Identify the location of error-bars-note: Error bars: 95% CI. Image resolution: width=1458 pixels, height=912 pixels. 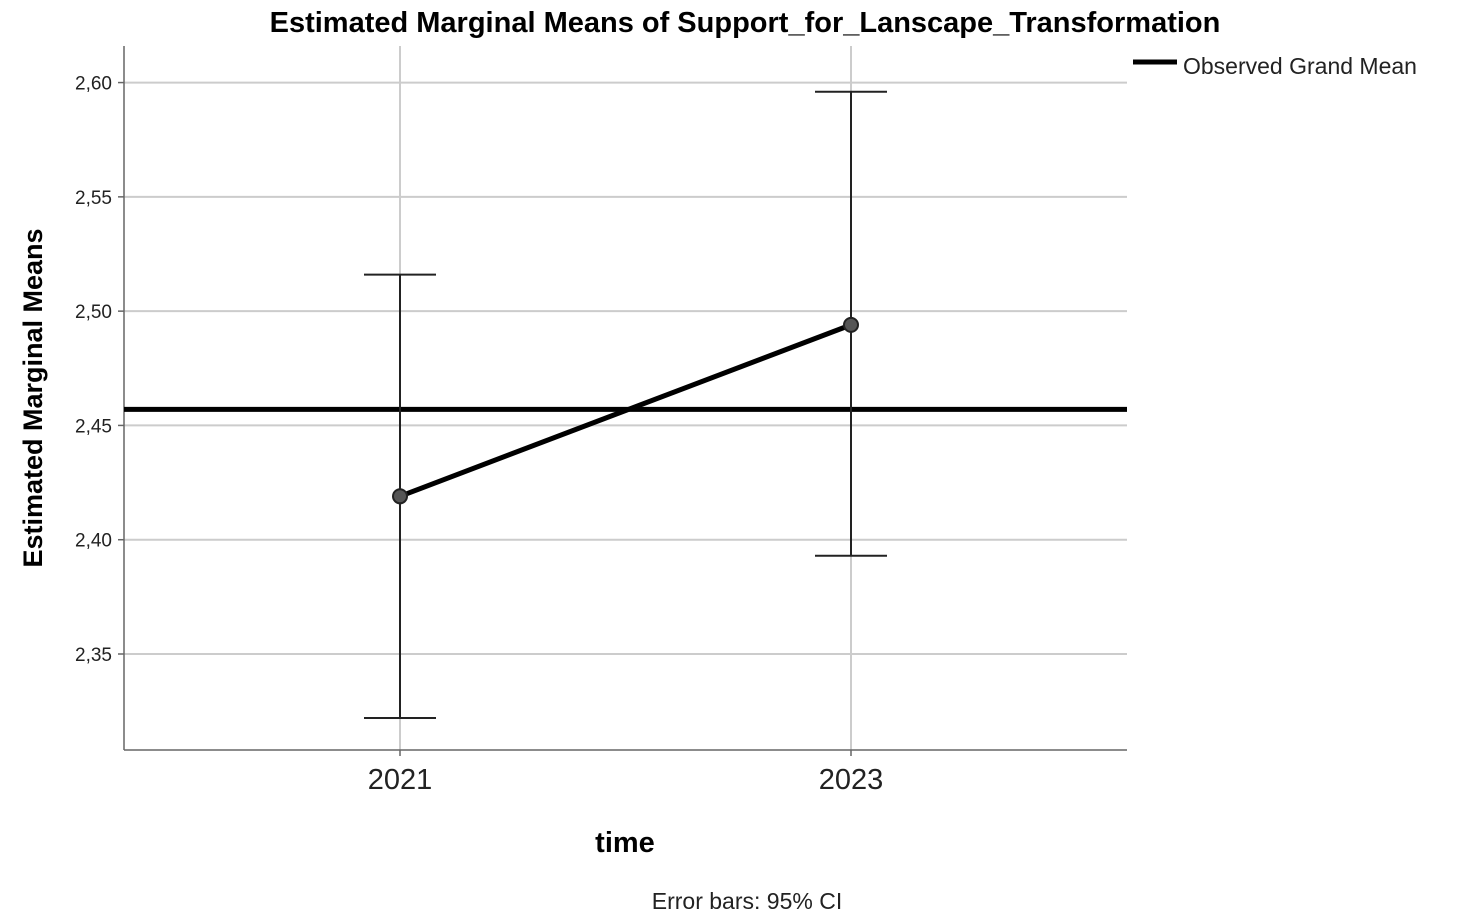
(747, 900).